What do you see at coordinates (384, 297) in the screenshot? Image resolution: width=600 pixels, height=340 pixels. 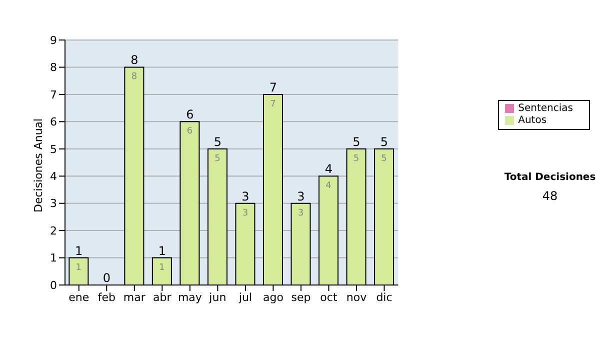 I see `x-tick-label: dic` at bounding box center [384, 297].